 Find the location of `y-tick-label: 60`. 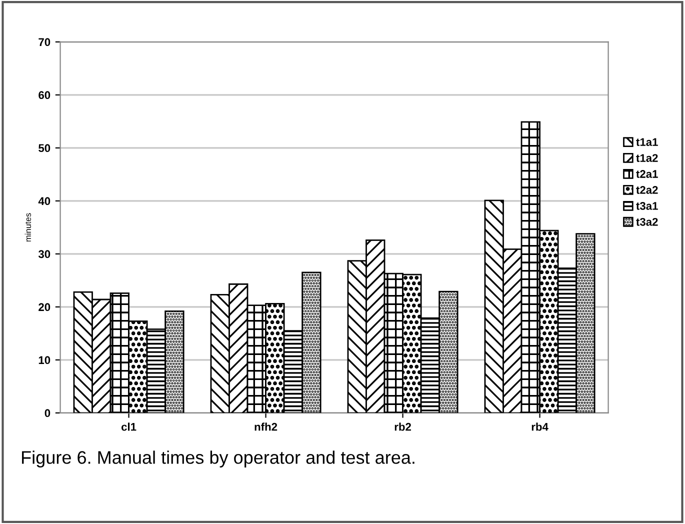

y-tick-label: 60 is located at coordinates (44, 95).